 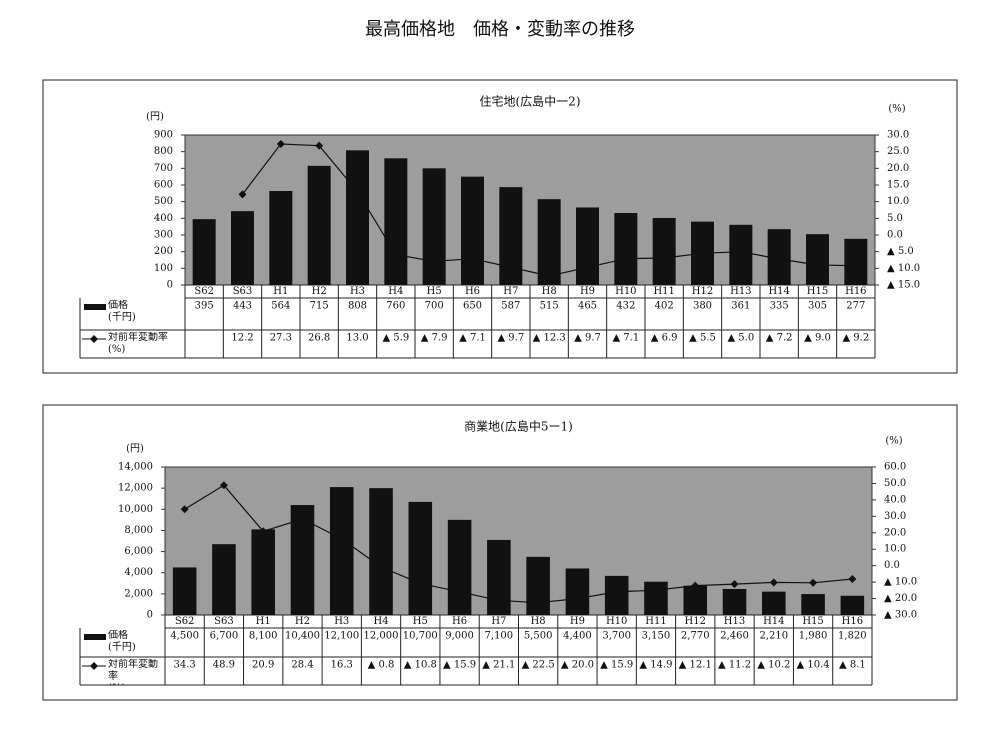 What do you see at coordinates (813, 636) in the screenshot?
I see `table-value: 1,980` at bounding box center [813, 636].